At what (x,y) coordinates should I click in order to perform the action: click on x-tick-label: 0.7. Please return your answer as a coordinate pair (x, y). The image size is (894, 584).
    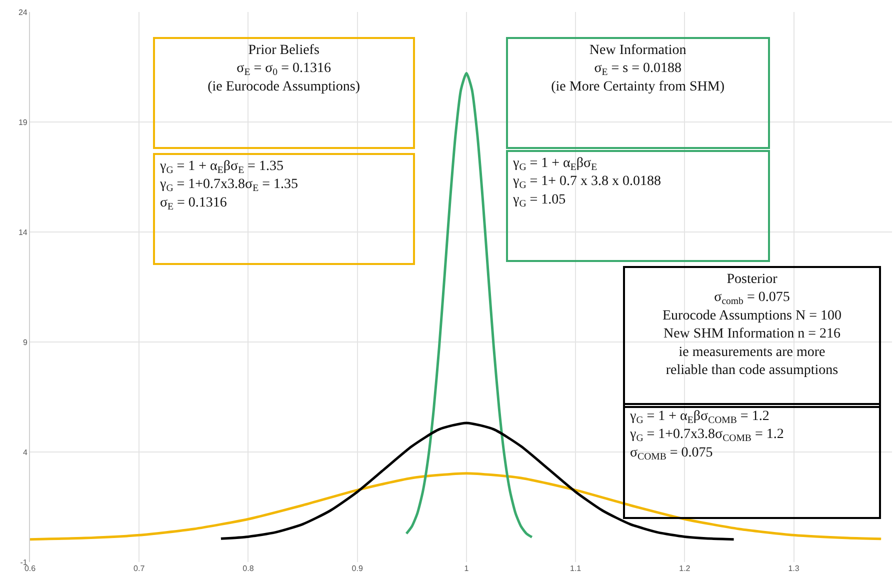
    Looking at the image, I should click on (140, 568).